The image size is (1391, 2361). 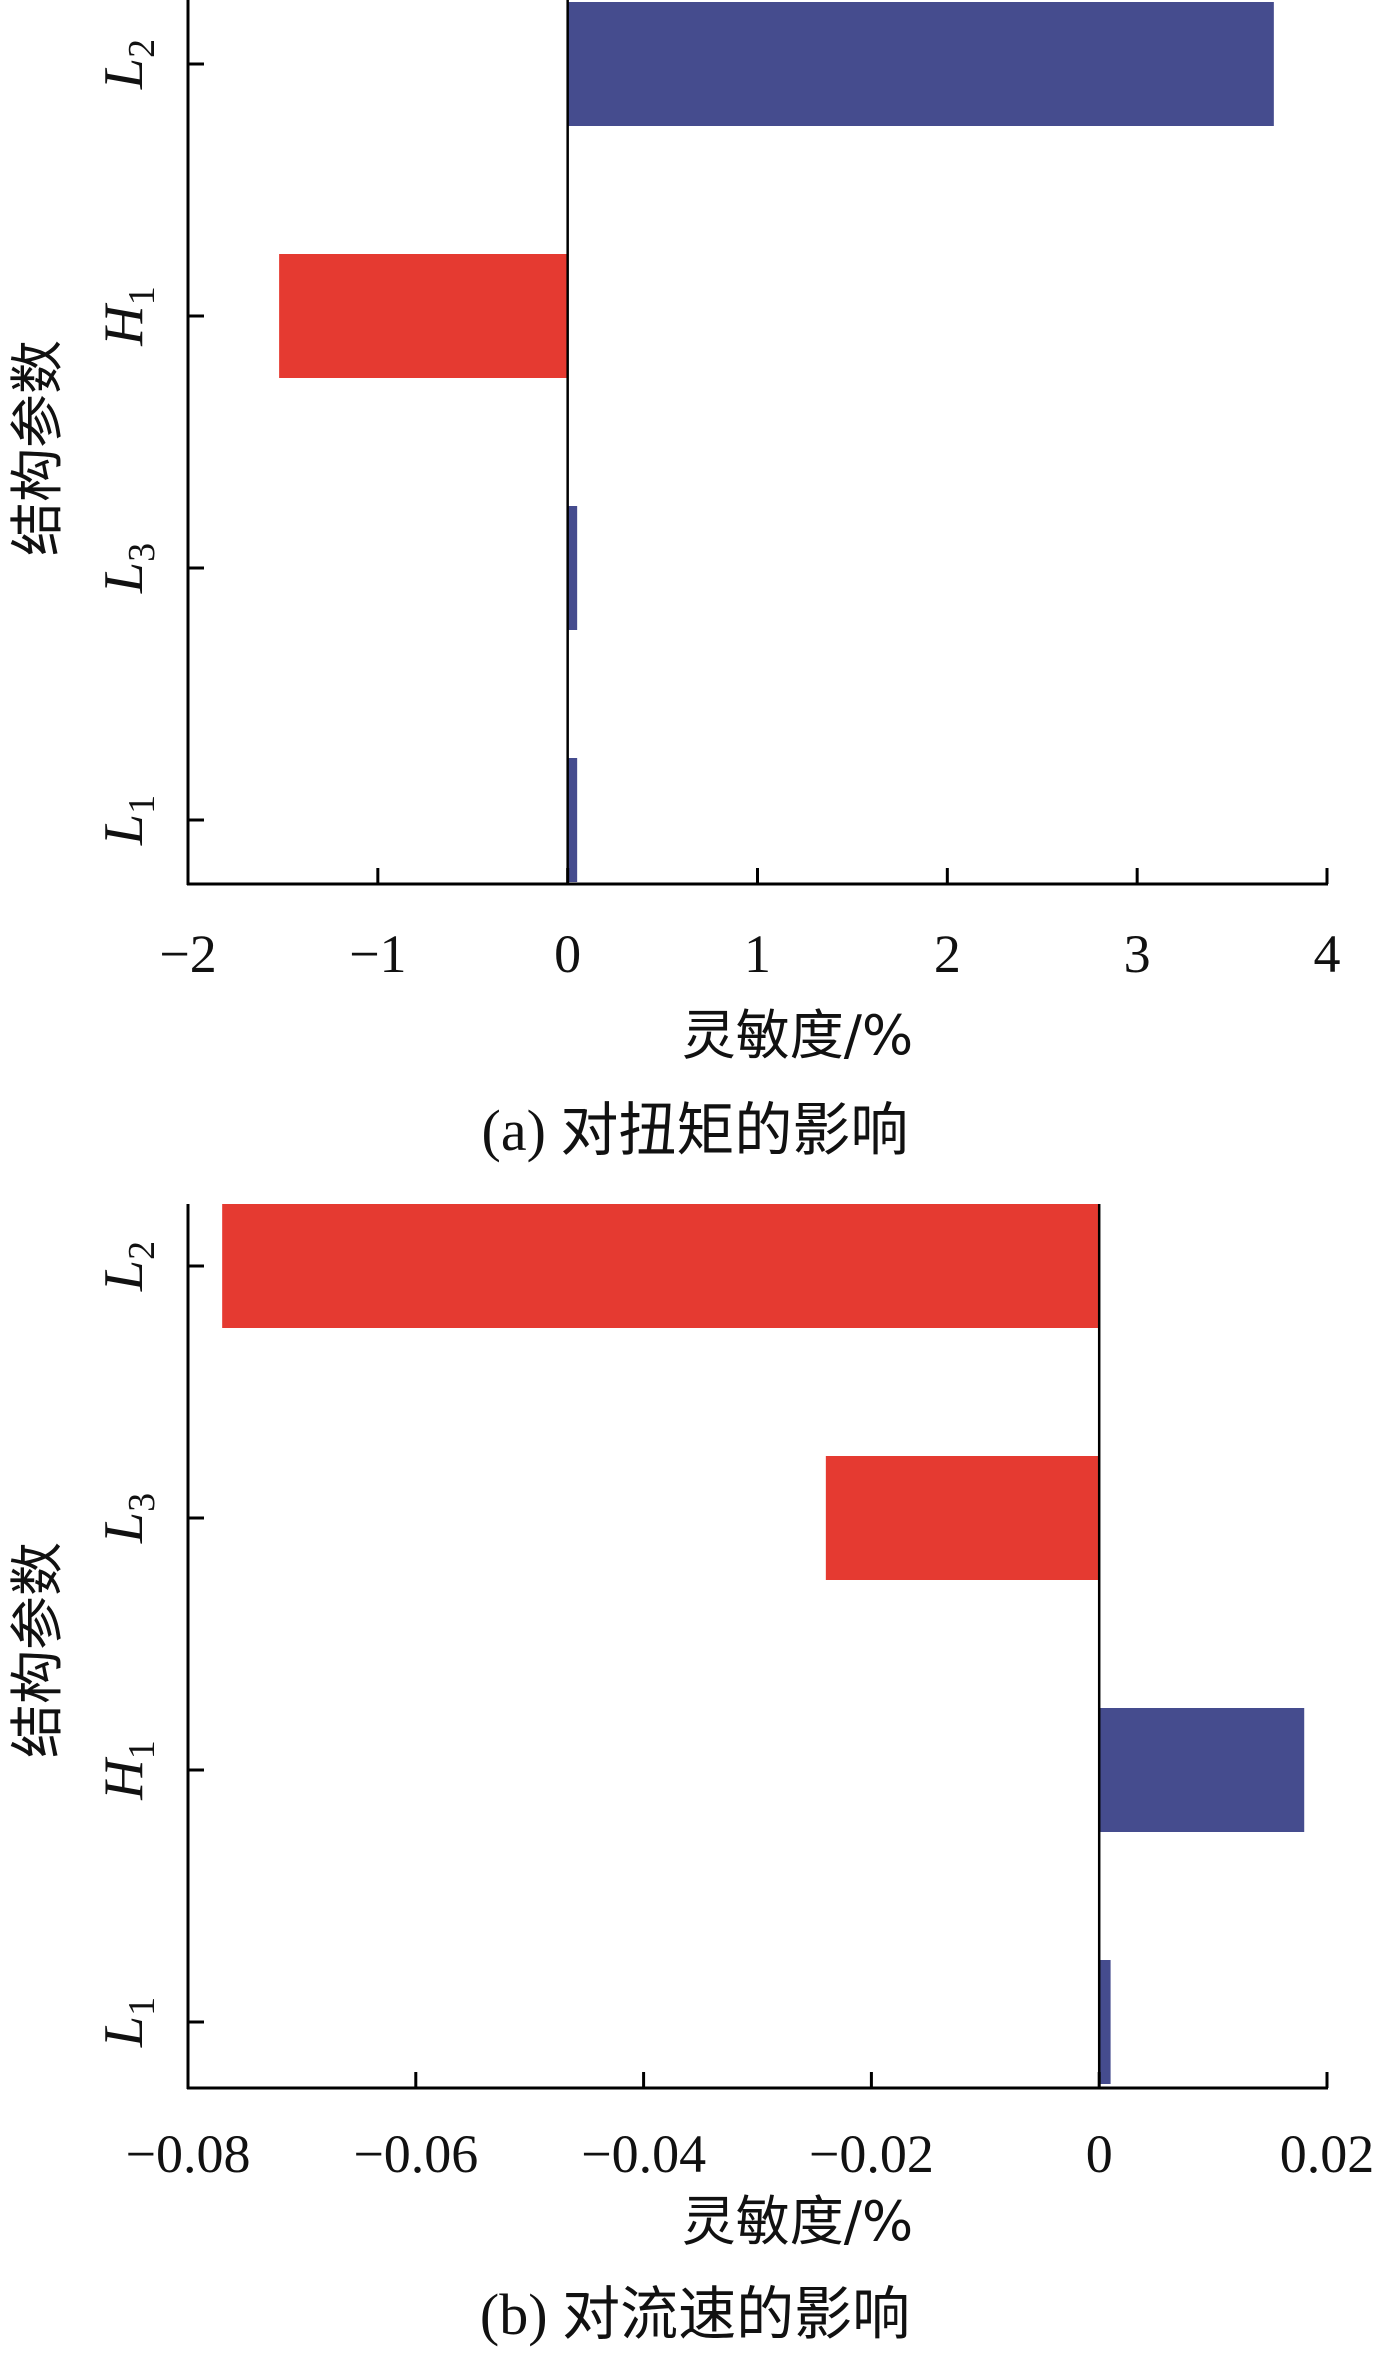 What do you see at coordinates (734, 1130) in the screenshot?
I see `caption-text: 对扭矩的影响` at bounding box center [734, 1130].